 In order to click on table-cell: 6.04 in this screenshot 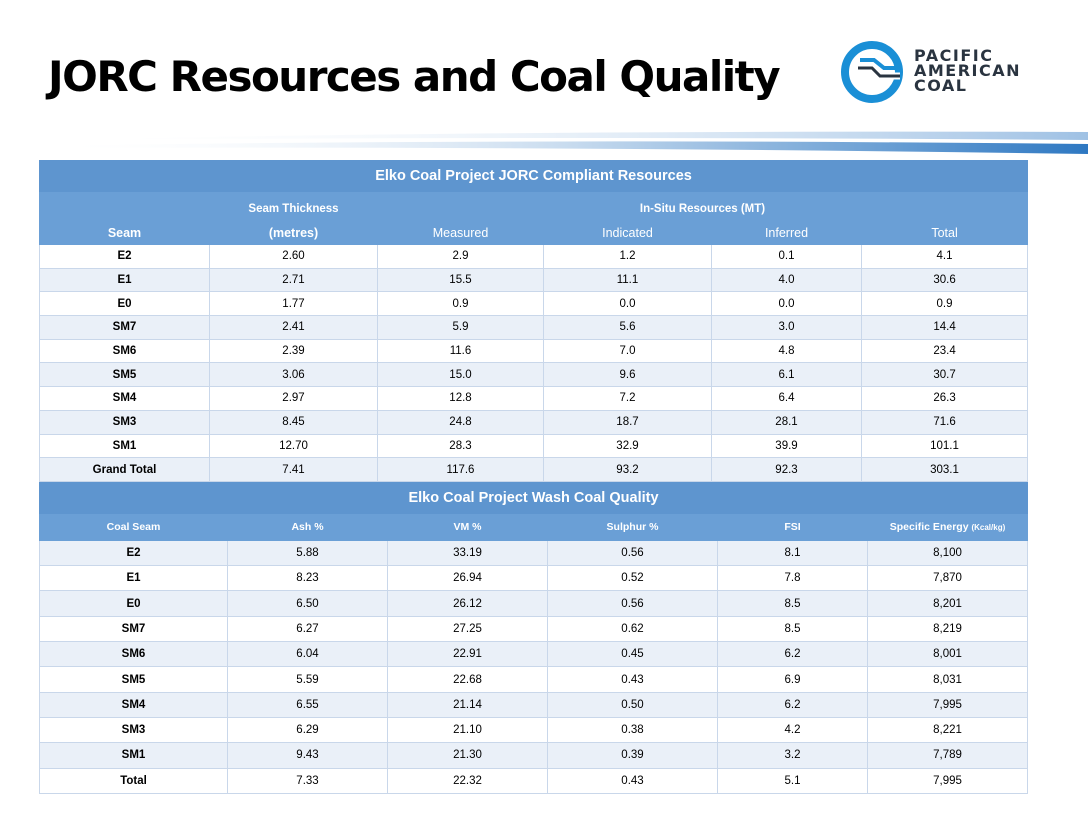, I will do `click(307, 654)`.